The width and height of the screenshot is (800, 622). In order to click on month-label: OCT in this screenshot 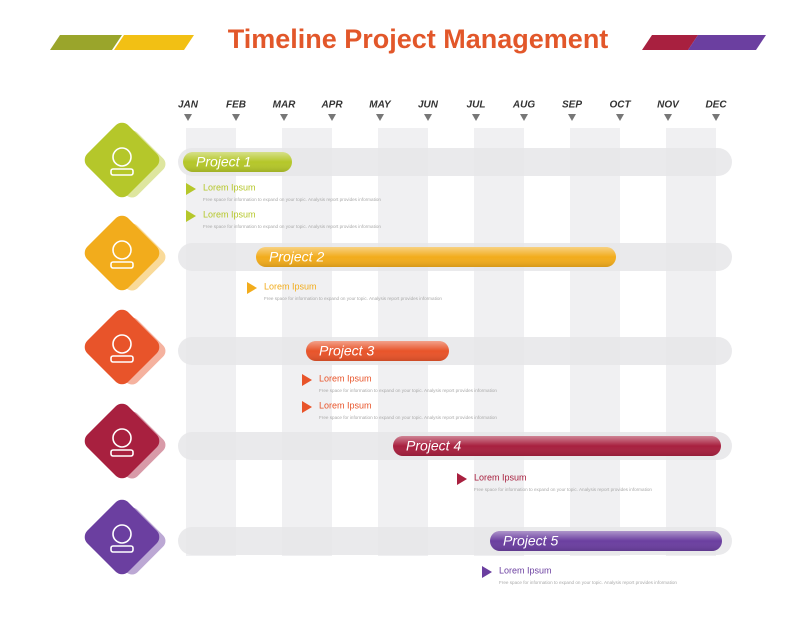, I will do `click(620, 105)`.